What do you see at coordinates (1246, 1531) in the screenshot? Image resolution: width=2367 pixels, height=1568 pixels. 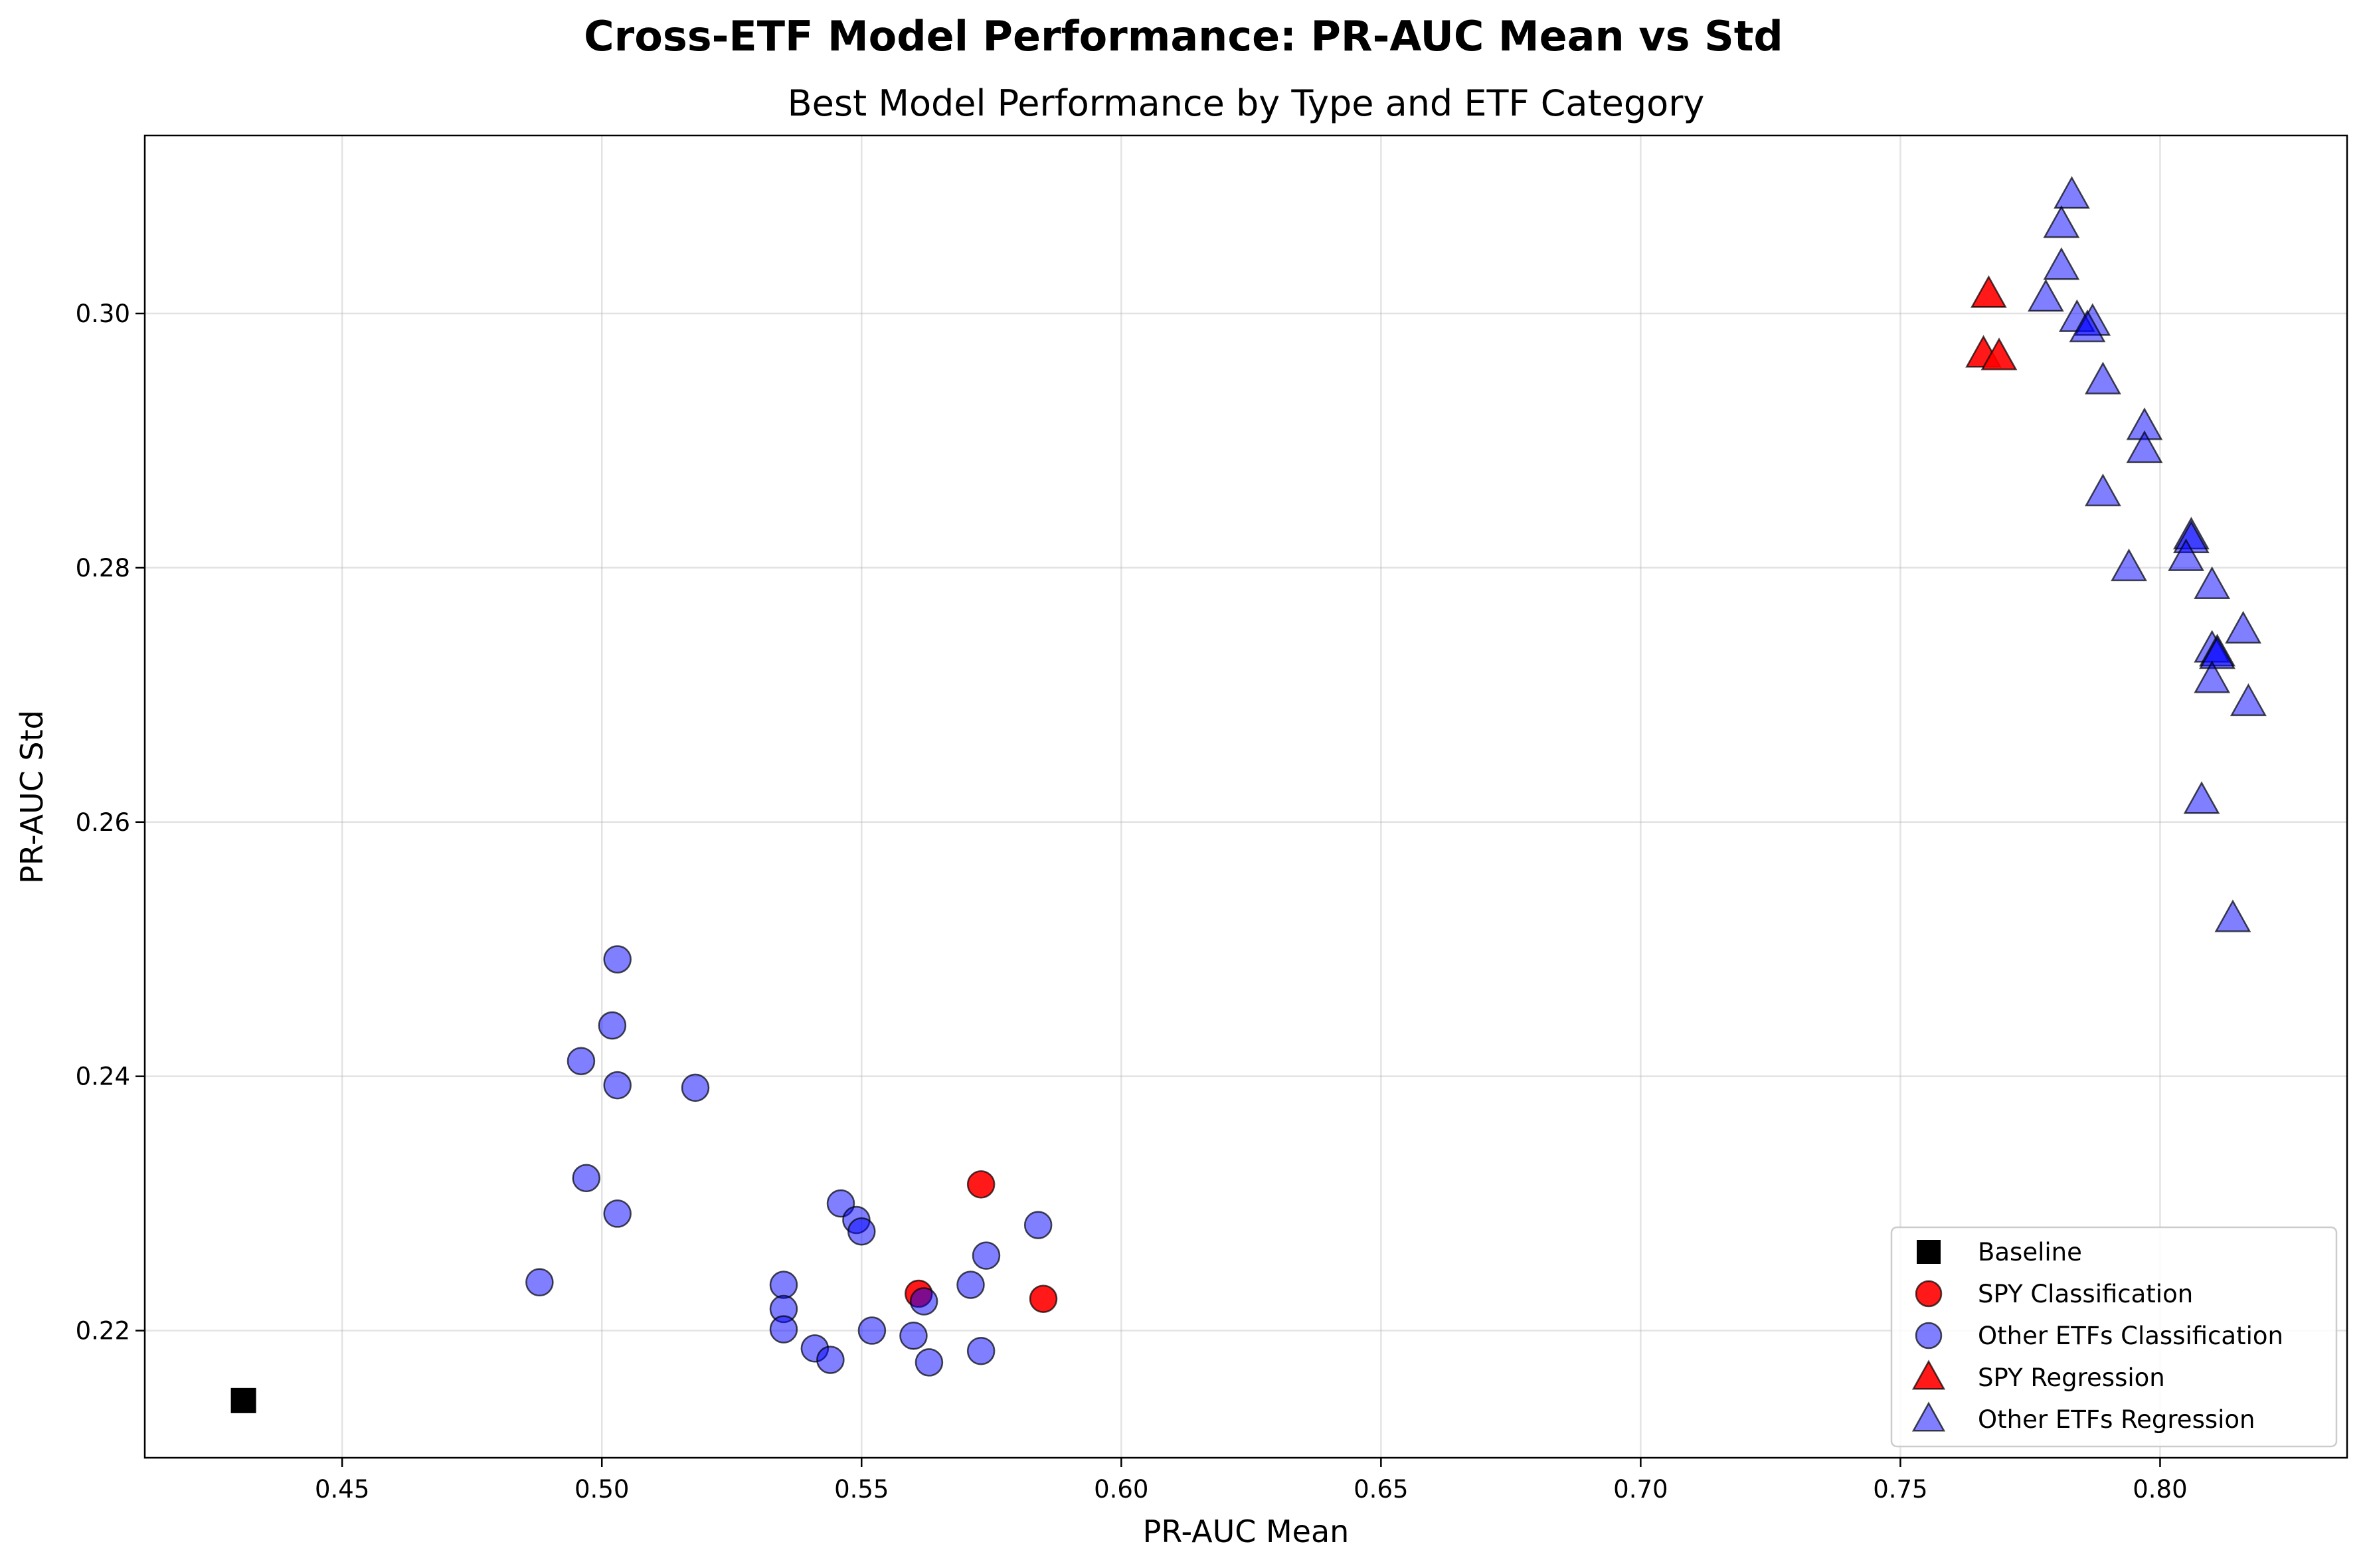 I see `x-axis-label: PR-AUC Mean` at bounding box center [1246, 1531].